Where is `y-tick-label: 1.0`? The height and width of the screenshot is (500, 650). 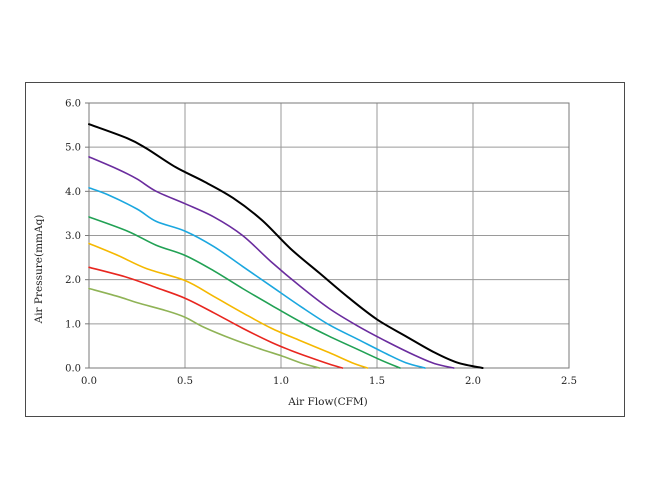
y-tick-label: 1.0 is located at coordinates (73, 324).